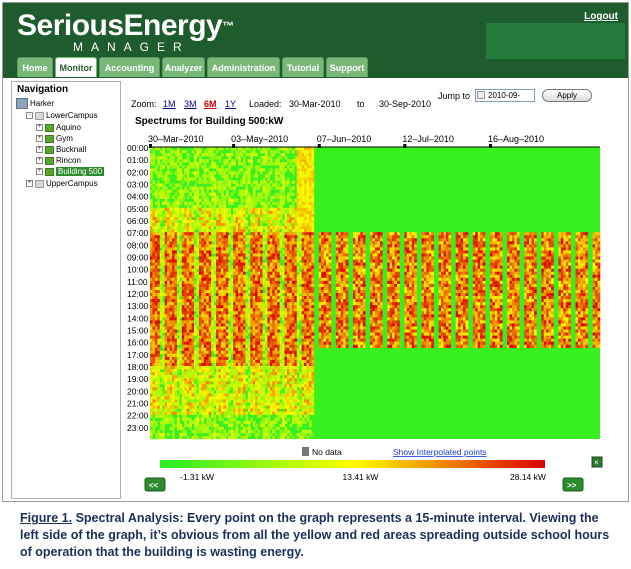 The width and height of the screenshot is (631, 569). What do you see at coordinates (29, 116) in the screenshot?
I see `collapse-icon: -` at bounding box center [29, 116].